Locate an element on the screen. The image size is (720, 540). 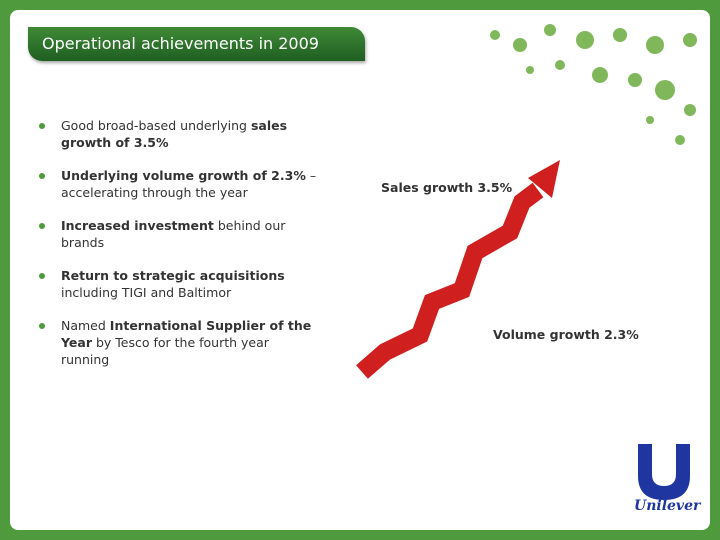
bullet-text: Return to strategic acquisitions is located at coordinates (173, 275).